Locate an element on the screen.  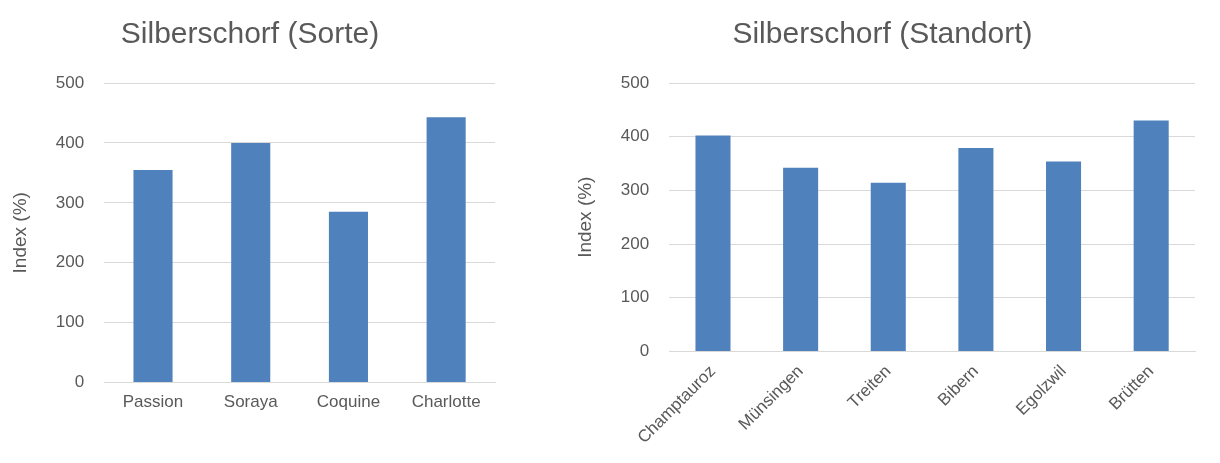
x-tick-label: Soraya is located at coordinates (251, 402).